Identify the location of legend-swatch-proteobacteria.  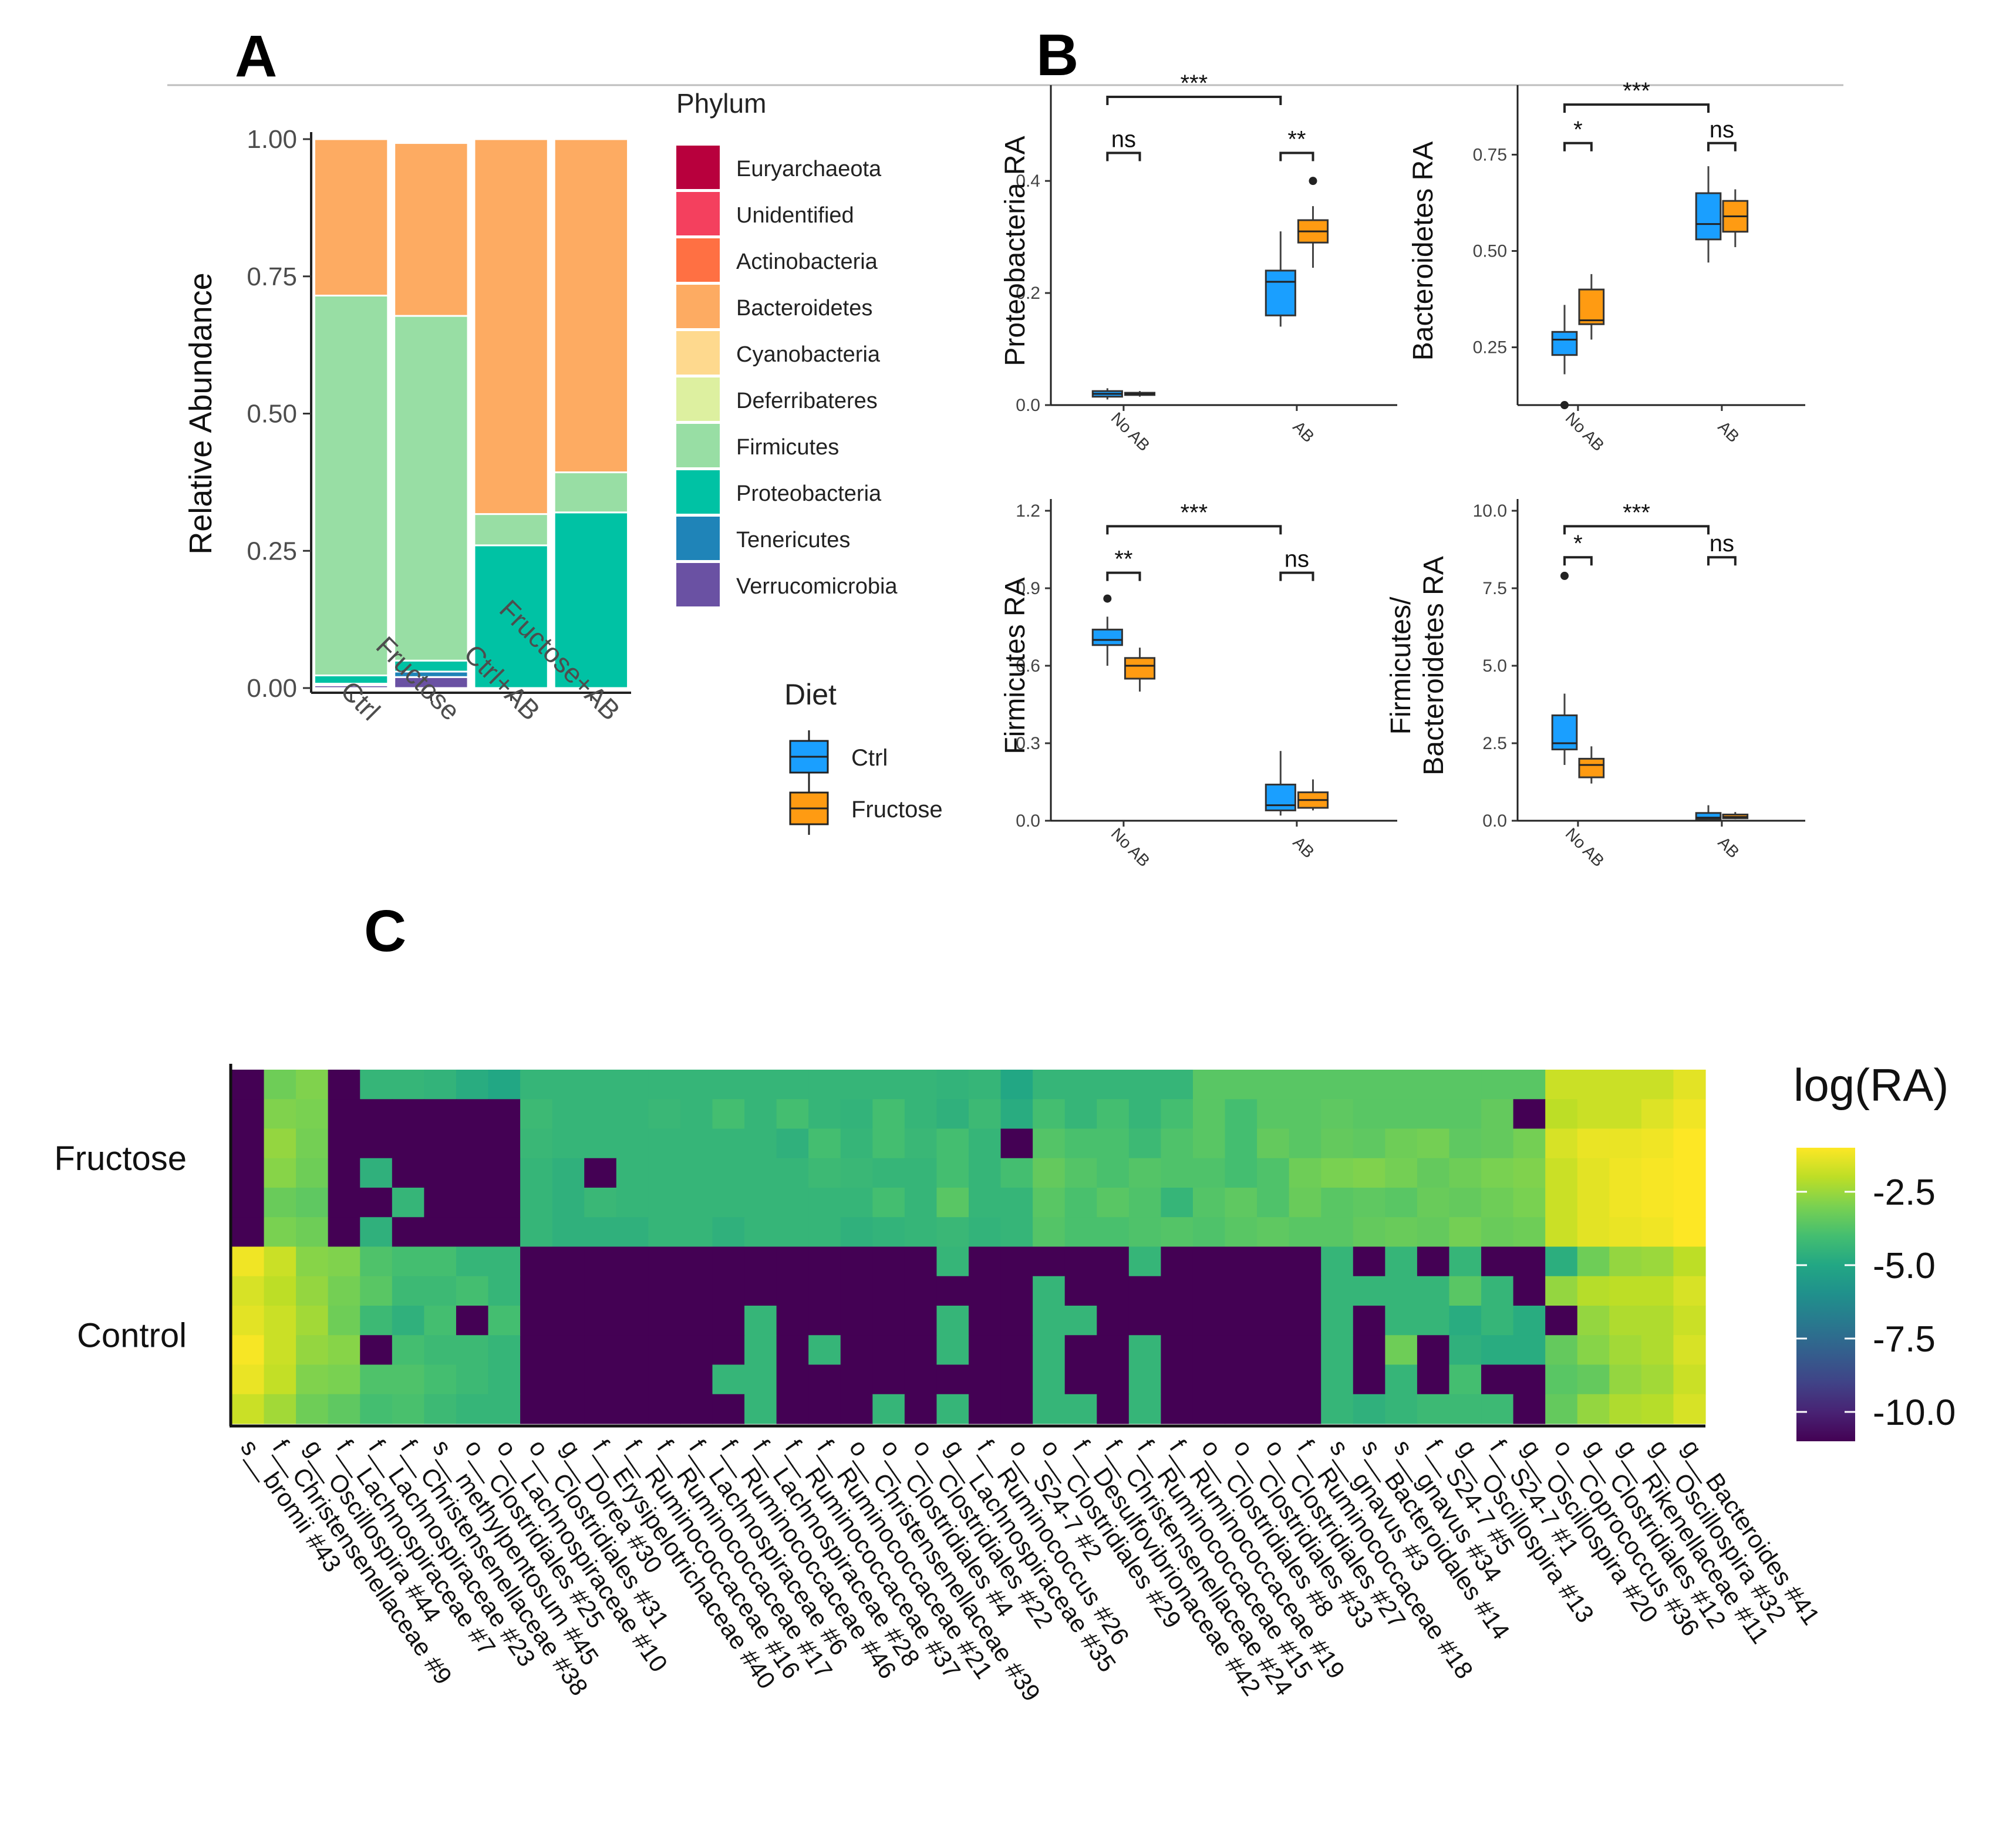
(698, 492).